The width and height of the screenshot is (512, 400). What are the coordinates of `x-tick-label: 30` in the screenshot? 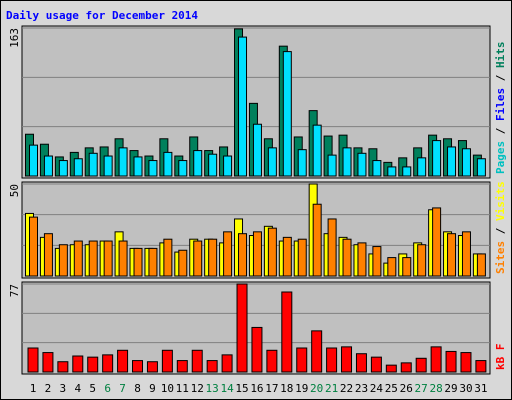 It's located at (465, 388).